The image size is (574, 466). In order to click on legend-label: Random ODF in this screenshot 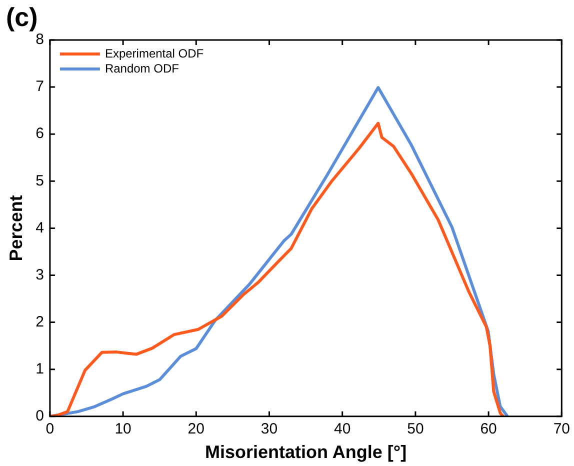, I will do `click(141, 68)`.